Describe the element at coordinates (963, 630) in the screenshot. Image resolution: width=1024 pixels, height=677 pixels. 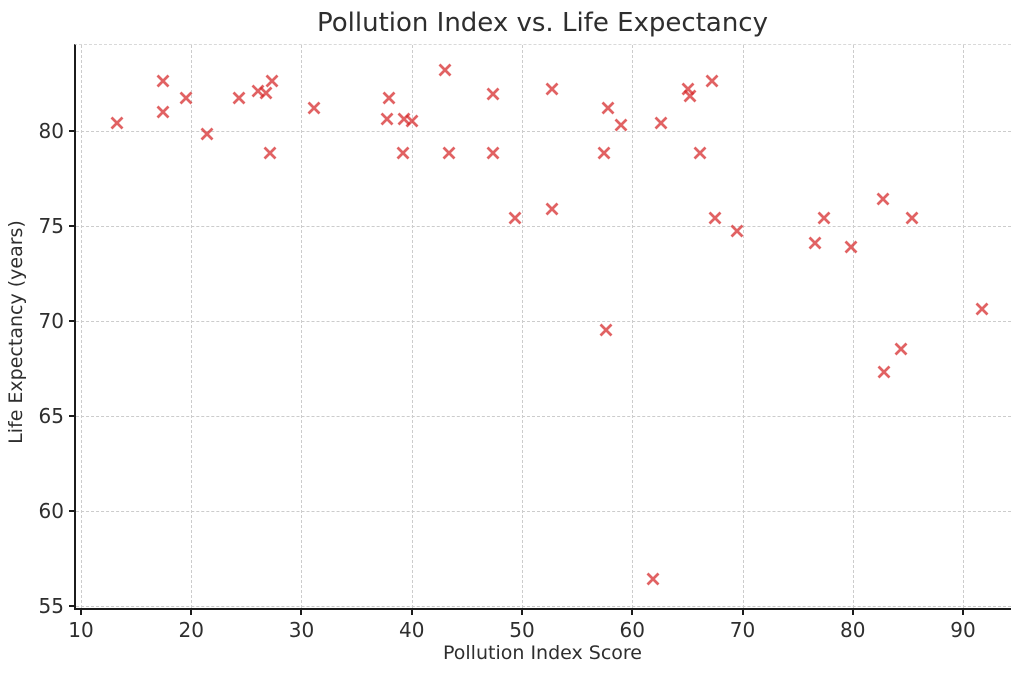
I see `x-tick-label: 90` at that location.